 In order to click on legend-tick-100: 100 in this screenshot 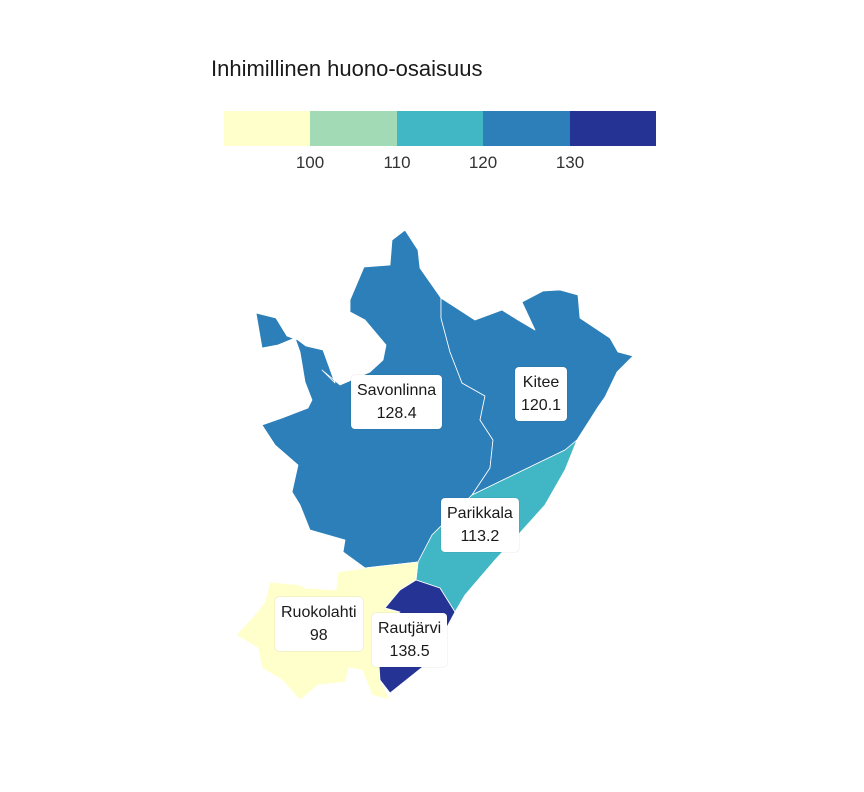, I will do `click(310, 162)`.